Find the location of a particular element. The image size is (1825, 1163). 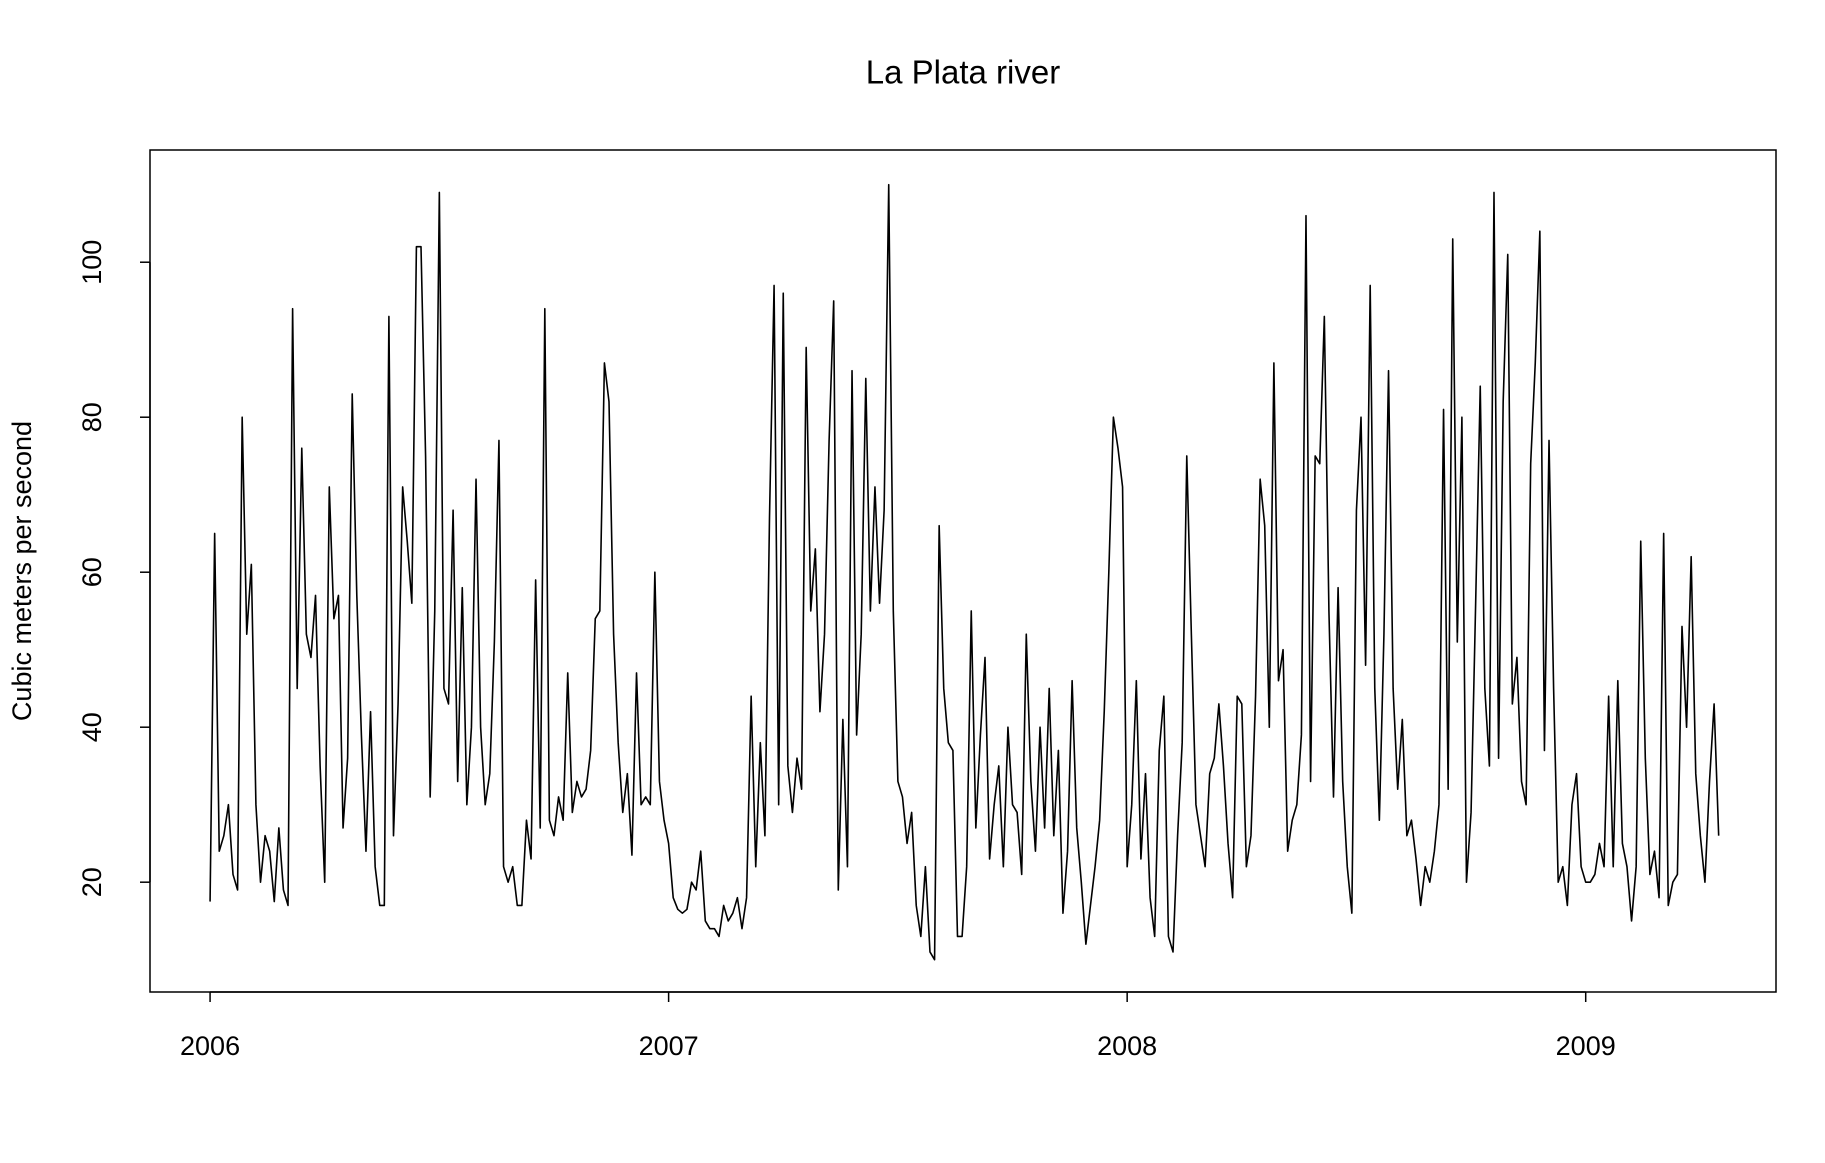

y-tick-label: 100 is located at coordinates (92, 262).